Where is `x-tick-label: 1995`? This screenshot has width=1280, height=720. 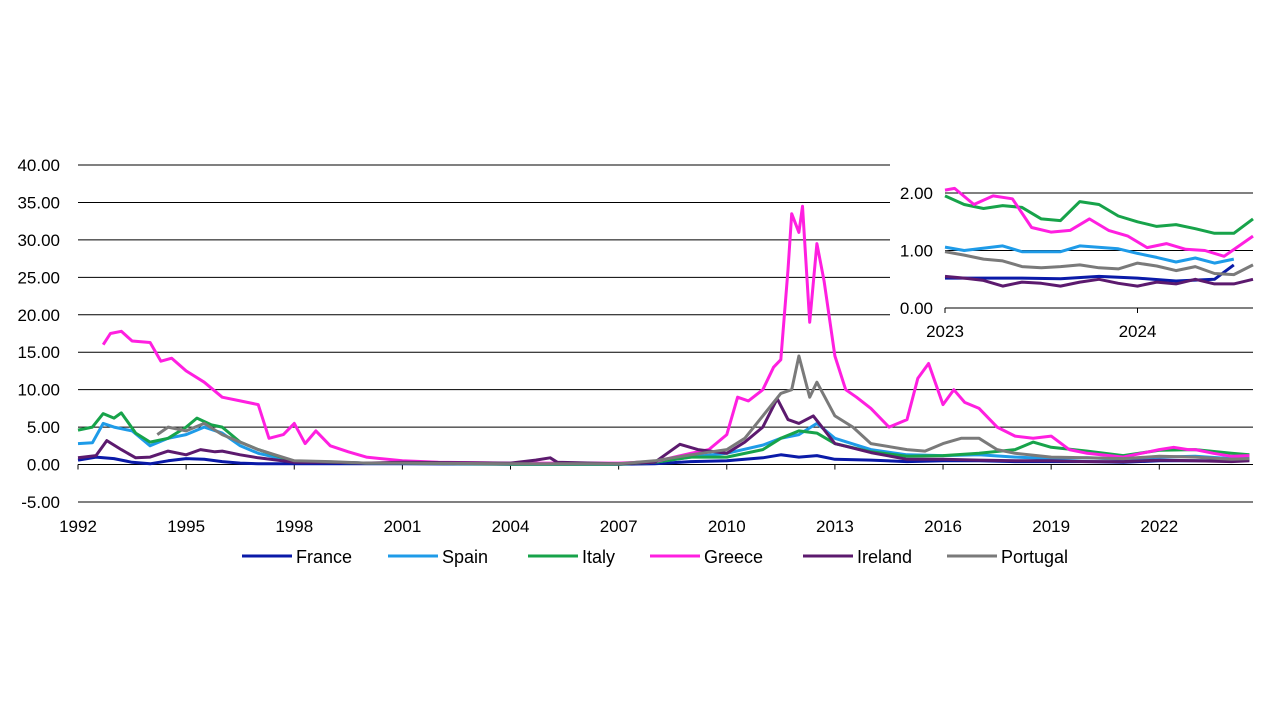 x-tick-label: 1995 is located at coordinates (186, 526).